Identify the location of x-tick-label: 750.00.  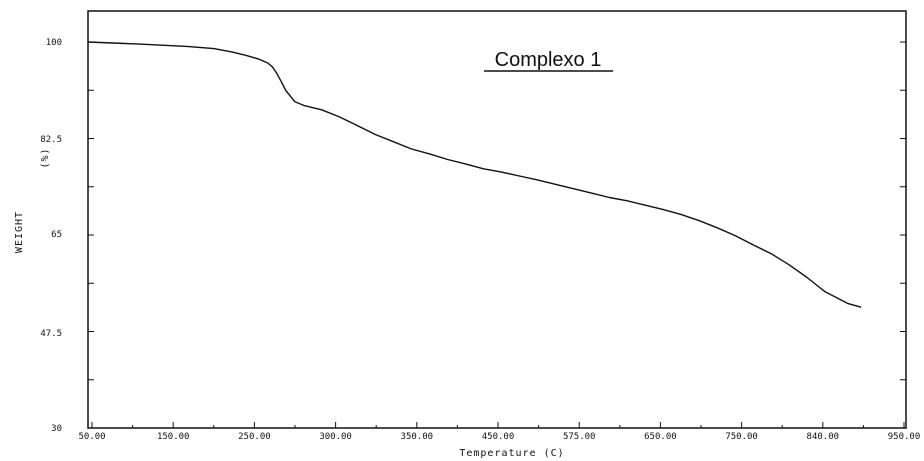
(741, 437).